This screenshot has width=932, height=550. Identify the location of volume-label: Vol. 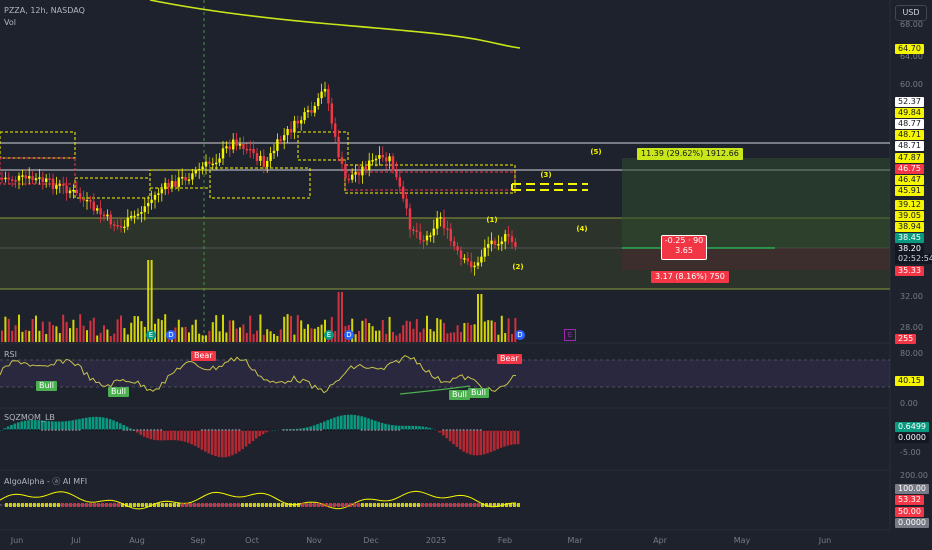
(10, 22).